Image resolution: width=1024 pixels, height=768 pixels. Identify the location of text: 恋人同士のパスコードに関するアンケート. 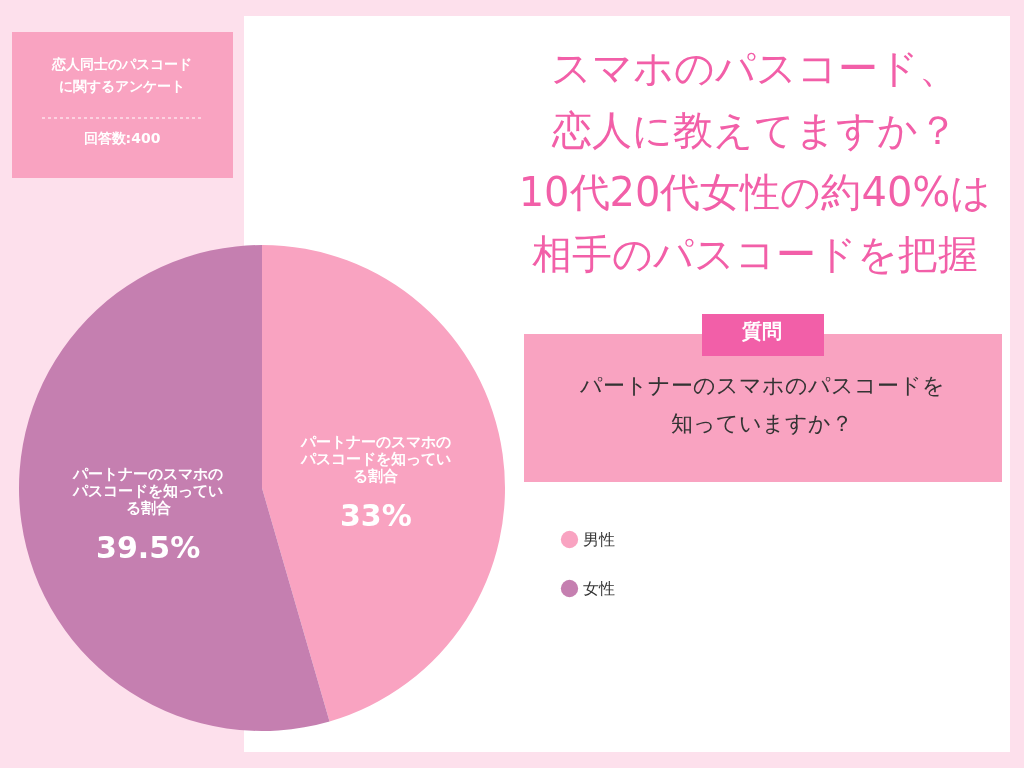
(121, 75).